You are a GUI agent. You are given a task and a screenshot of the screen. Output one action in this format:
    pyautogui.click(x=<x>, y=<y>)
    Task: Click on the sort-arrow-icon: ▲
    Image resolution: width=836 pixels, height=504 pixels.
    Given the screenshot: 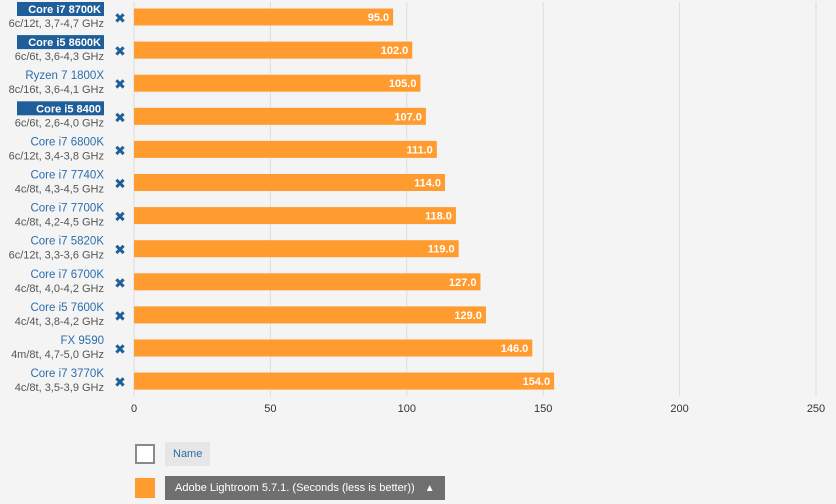 What is the action you would take?
    pyautogui.click(x=429, y=488)
    